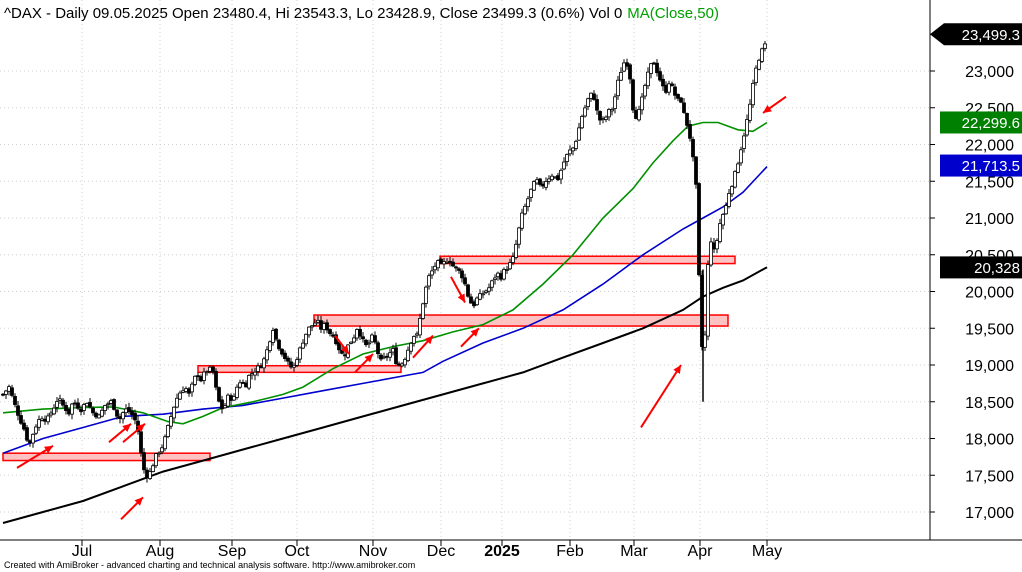  What do you see at coordinates (232, 551) in the screenshot?
I see `x-tick-label: Sep` at bounding box center [232, 551].